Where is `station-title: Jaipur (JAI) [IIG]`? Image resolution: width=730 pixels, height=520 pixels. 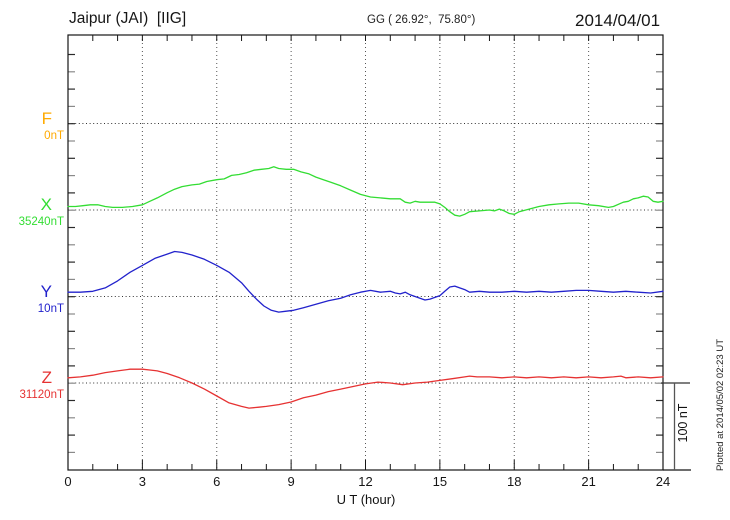
station-title: Jaipur (JAI) [IIG] is located at coordinates (128, 18).